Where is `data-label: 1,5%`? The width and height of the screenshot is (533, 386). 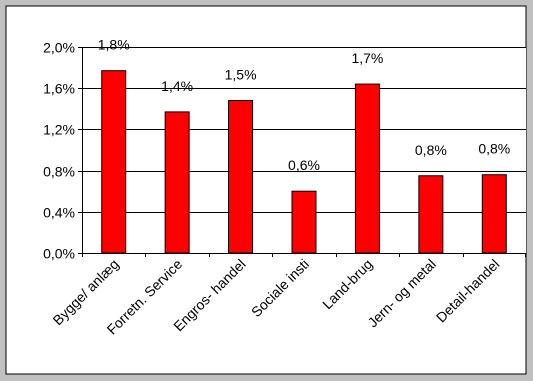 data-label: 1,5% is located at coordinates (241, 75).